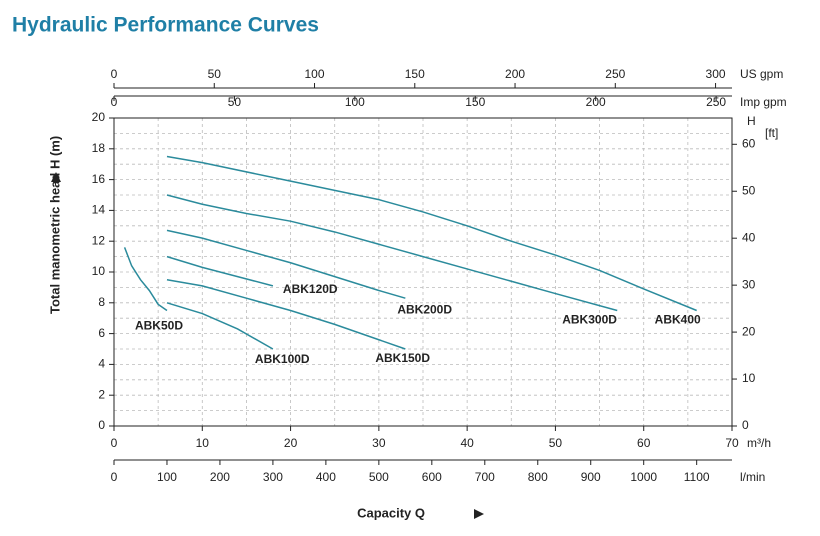 The width and height of the screenshot is (820, 536). I want to click on axis-unit: l/min, so click(752, 477).